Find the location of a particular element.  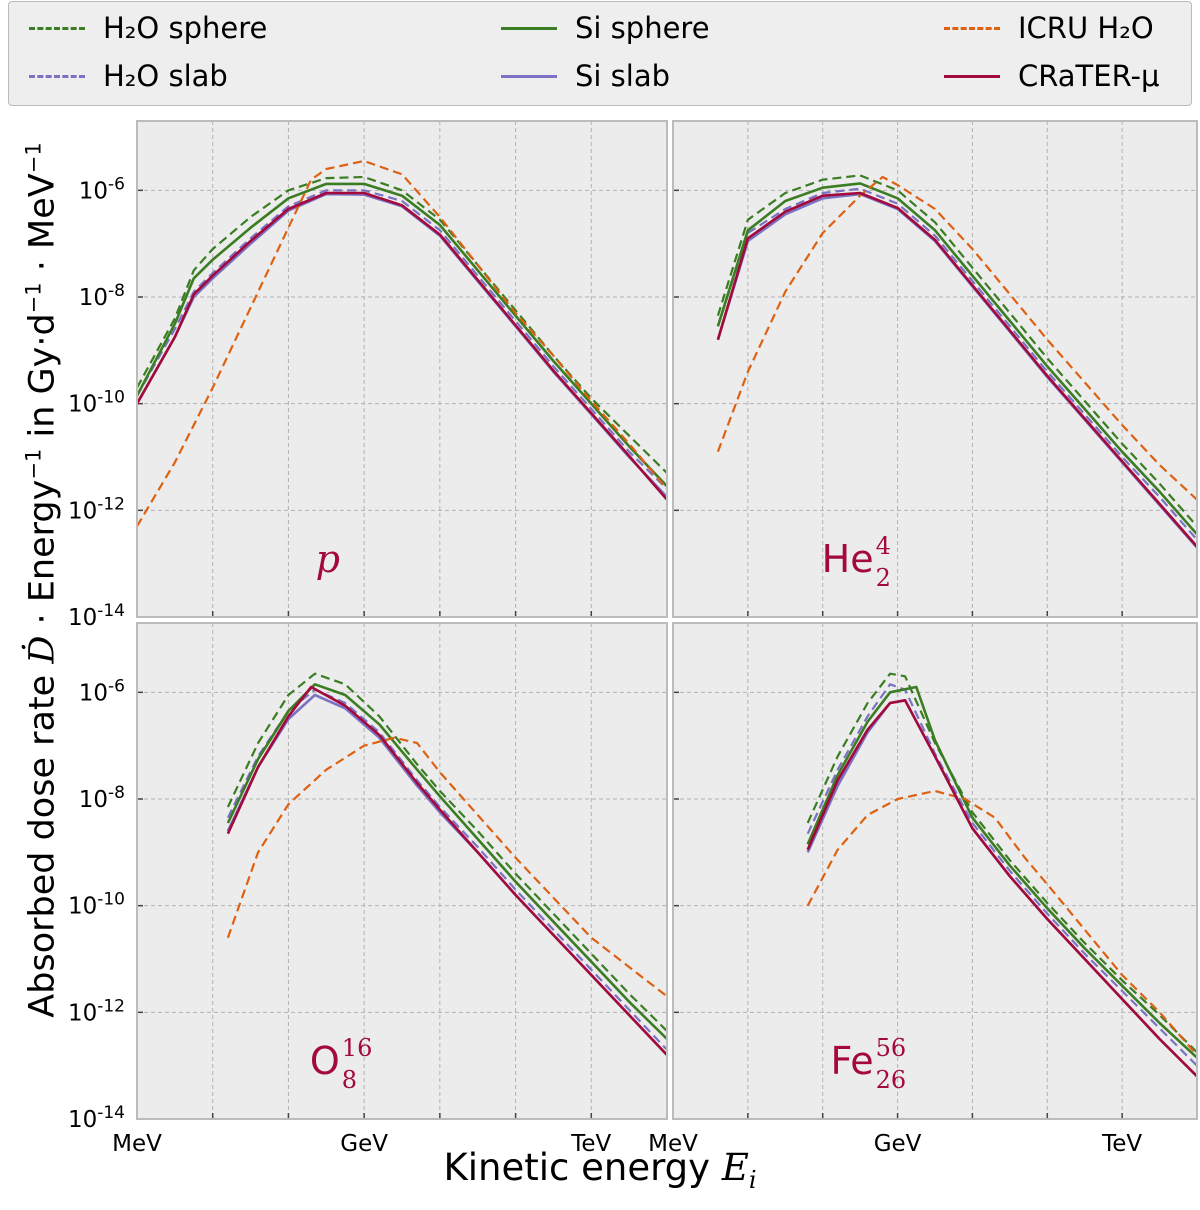

x-axis-label-symbol: E is located at coordinates (735, 1167).